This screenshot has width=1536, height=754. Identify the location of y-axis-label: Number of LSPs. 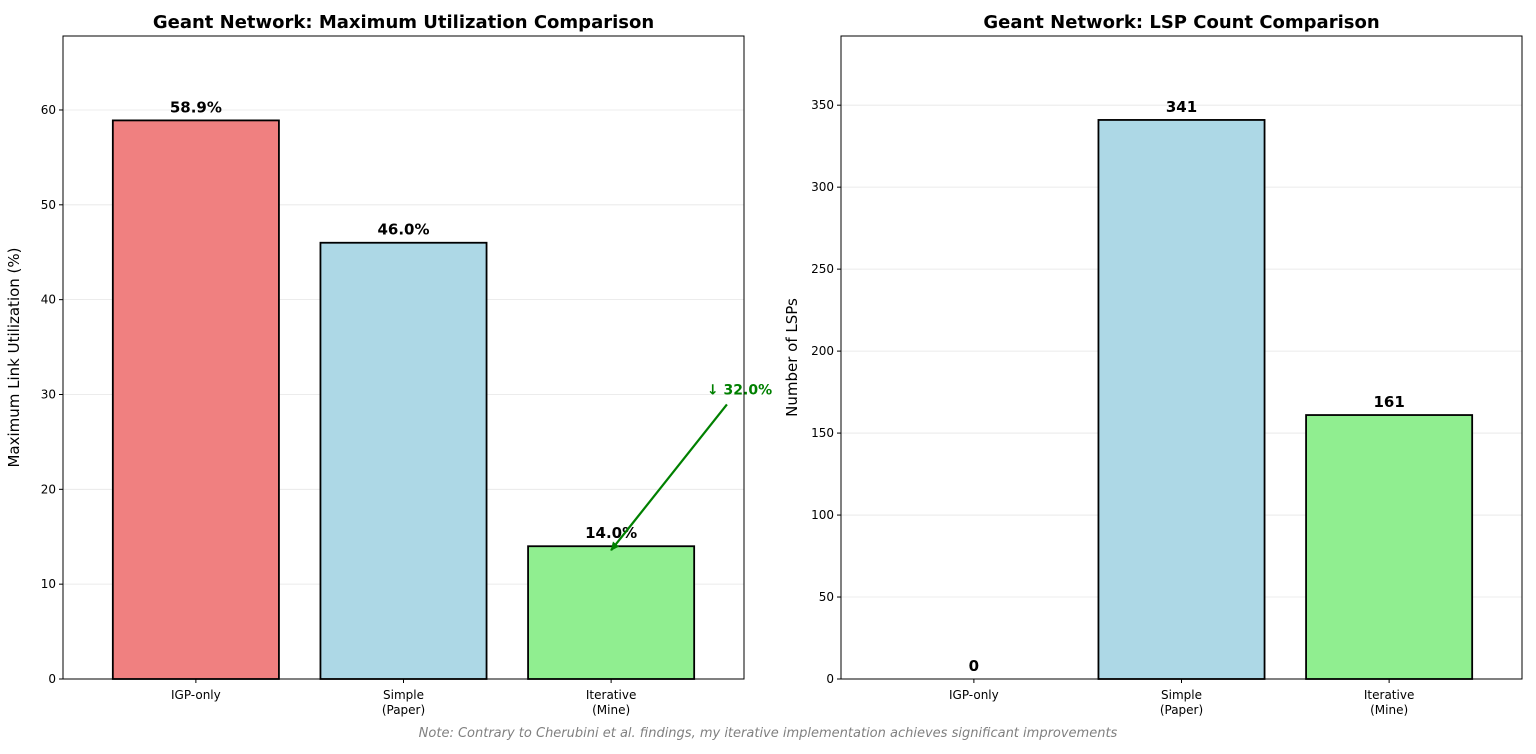
(792, 357).